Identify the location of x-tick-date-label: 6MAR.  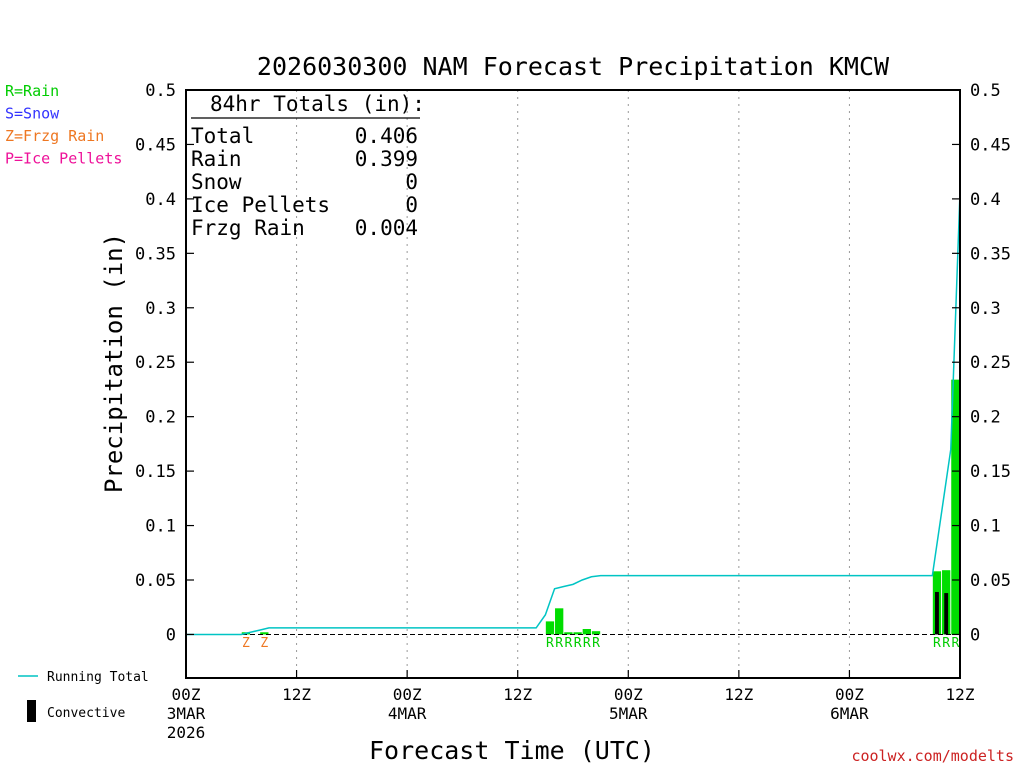
(849, 713).